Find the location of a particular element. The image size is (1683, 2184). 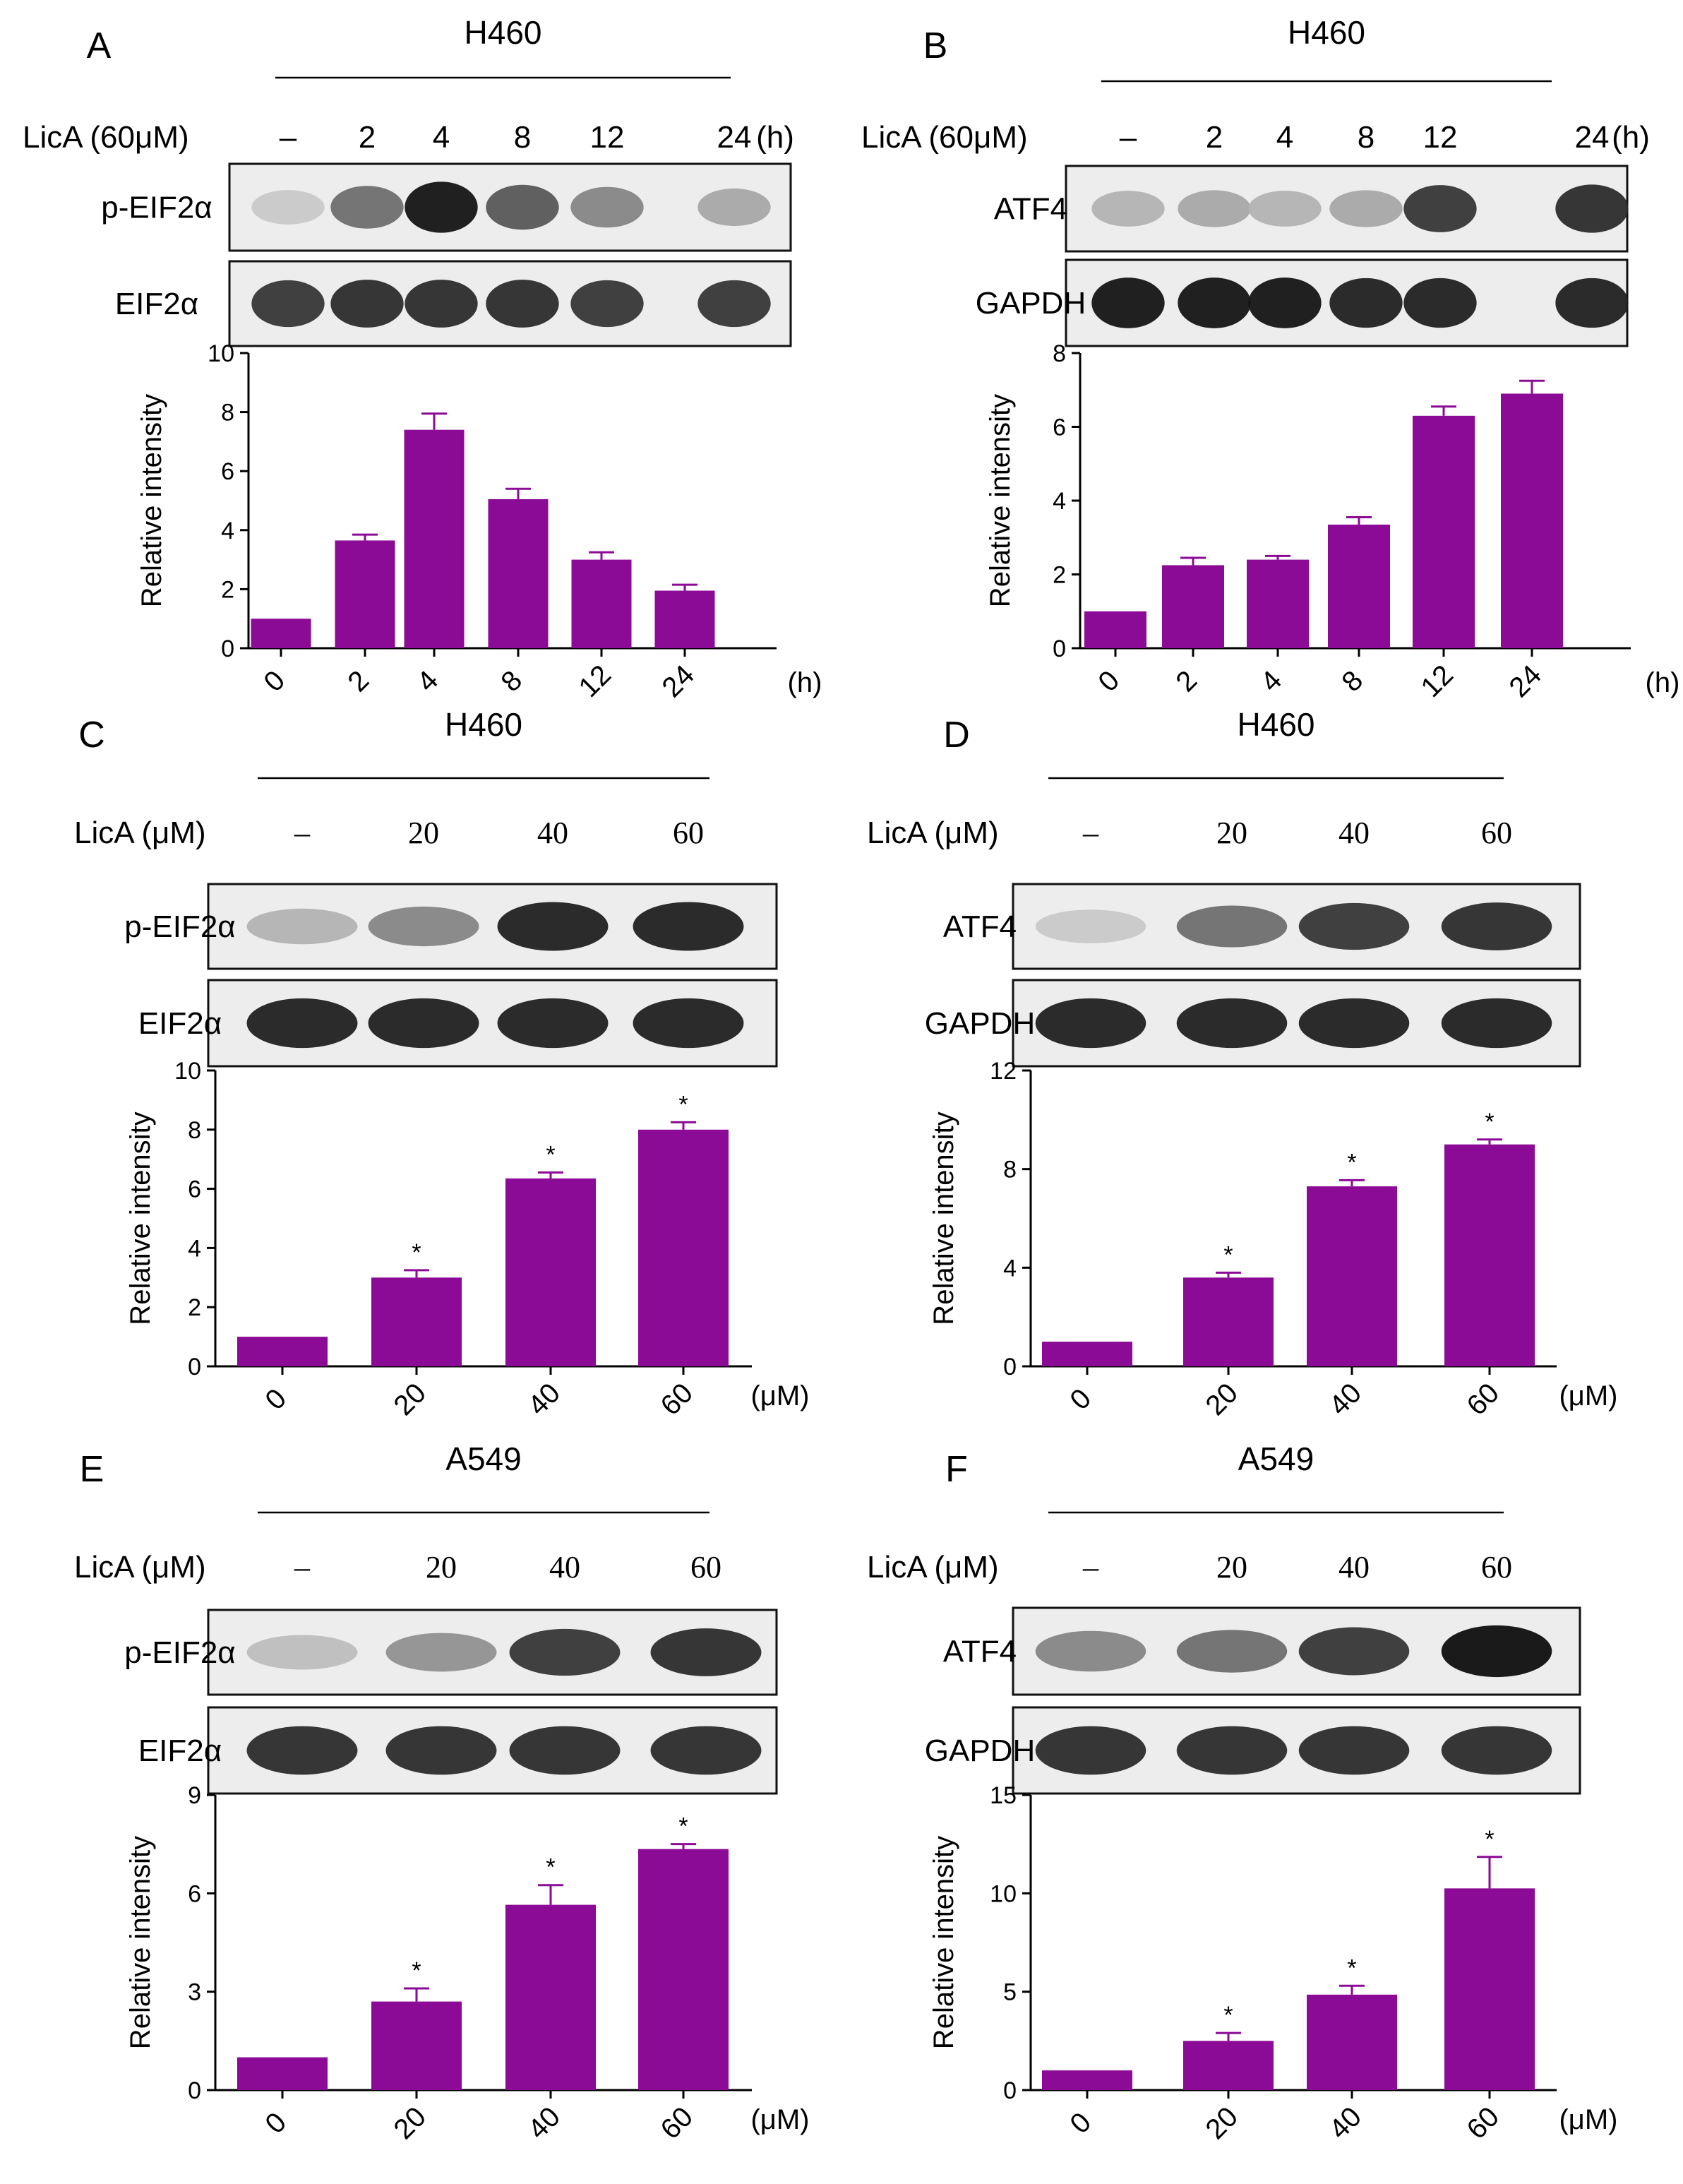

y-tick-label: 4 is located at coordinates (1010, 1268).